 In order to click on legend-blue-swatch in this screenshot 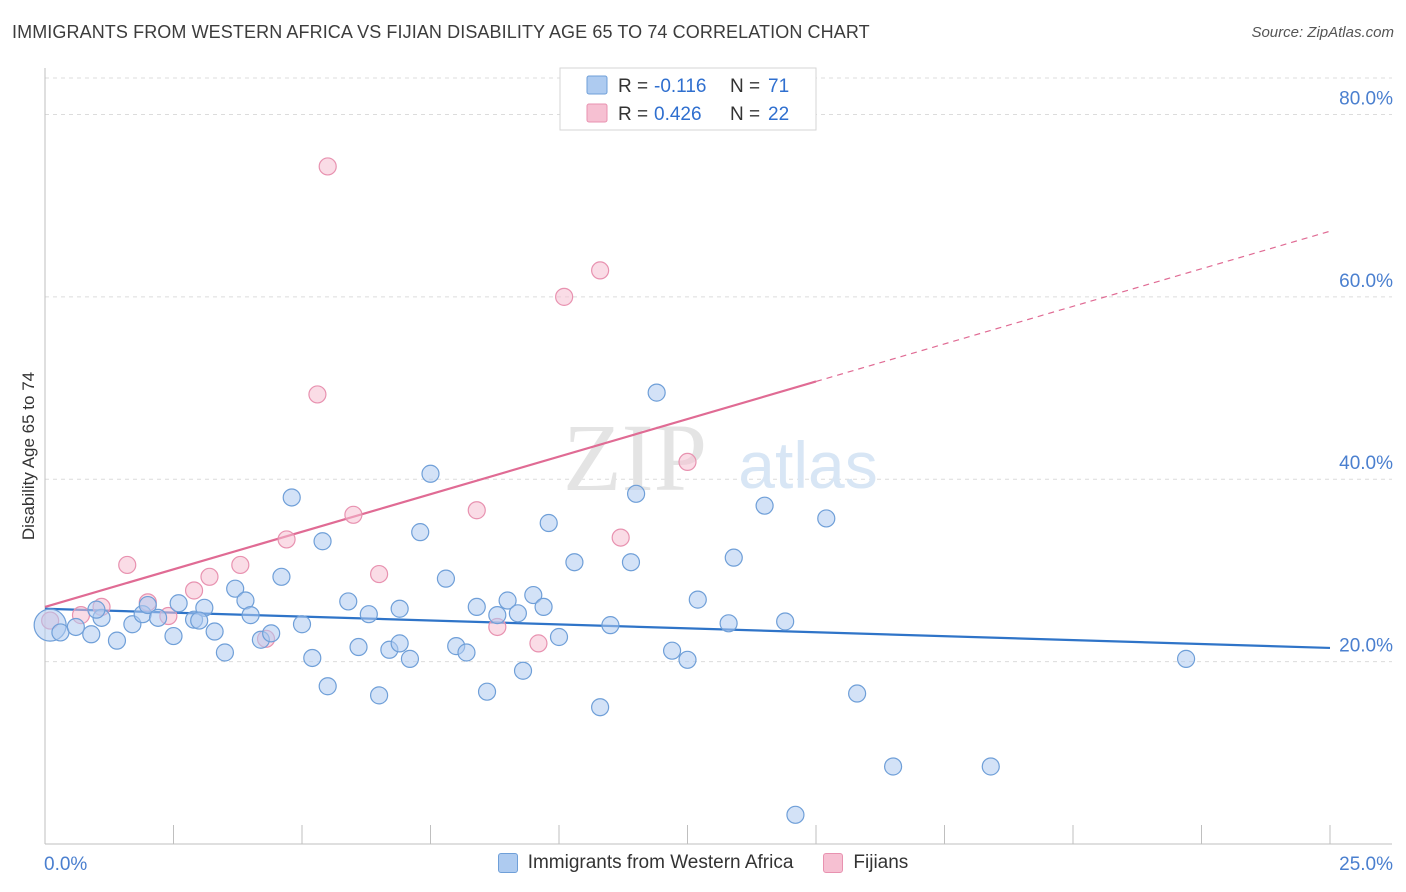, I will do `click(597, 85)`.